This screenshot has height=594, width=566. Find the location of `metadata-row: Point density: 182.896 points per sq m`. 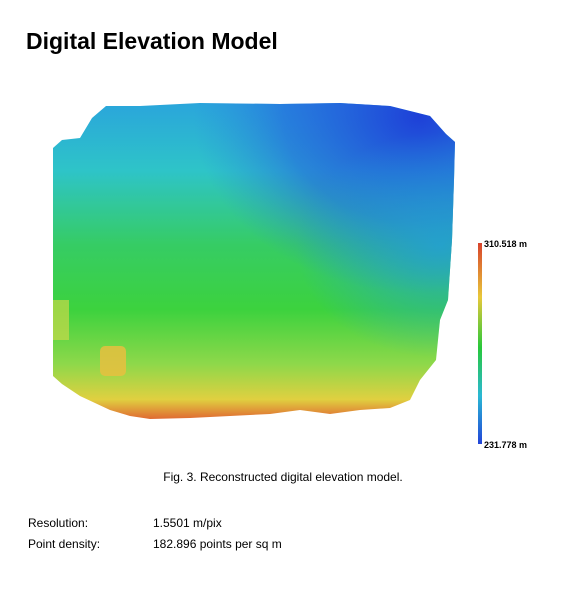

metadata-row: Point density: 182.896 points per sq m is located at coordinates (155, 543).